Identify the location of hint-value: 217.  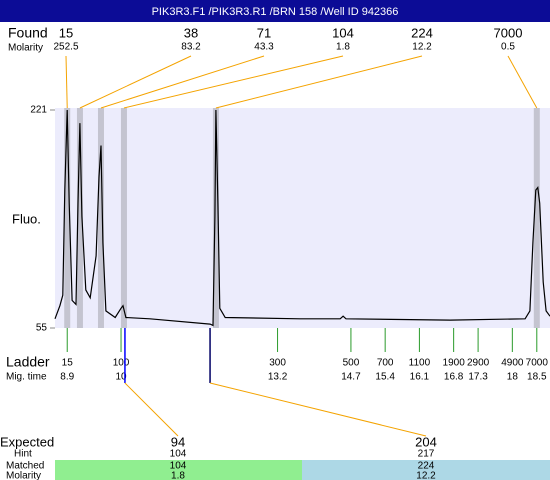
(426, 454).